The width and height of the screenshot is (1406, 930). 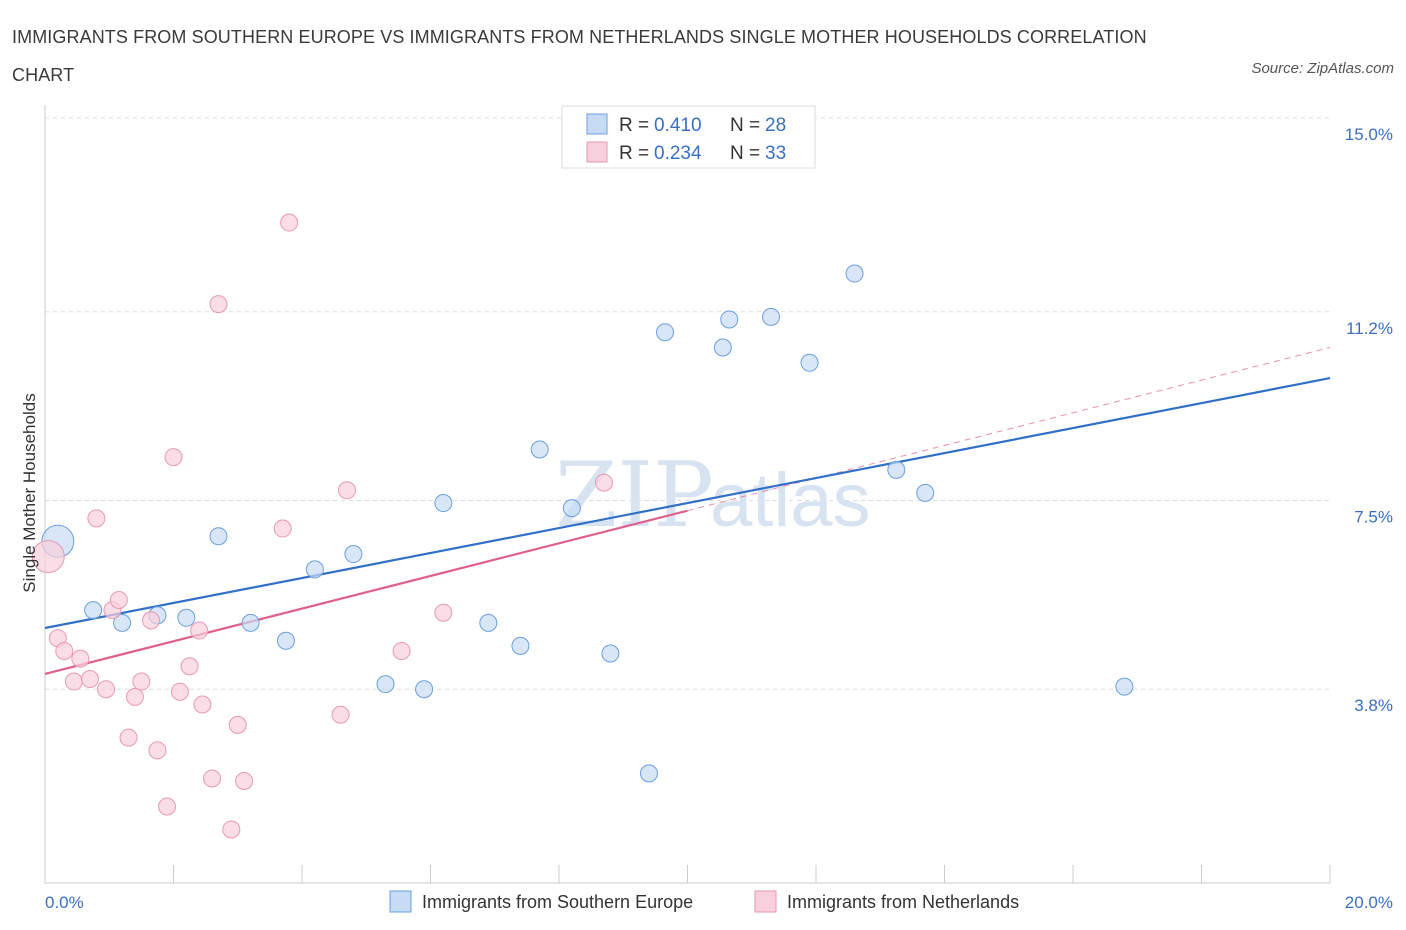 What do you see at coordinates (745, 153) in the screenshot?
I see `legend-n-label-2: N =` at bounding box center [745, 153].